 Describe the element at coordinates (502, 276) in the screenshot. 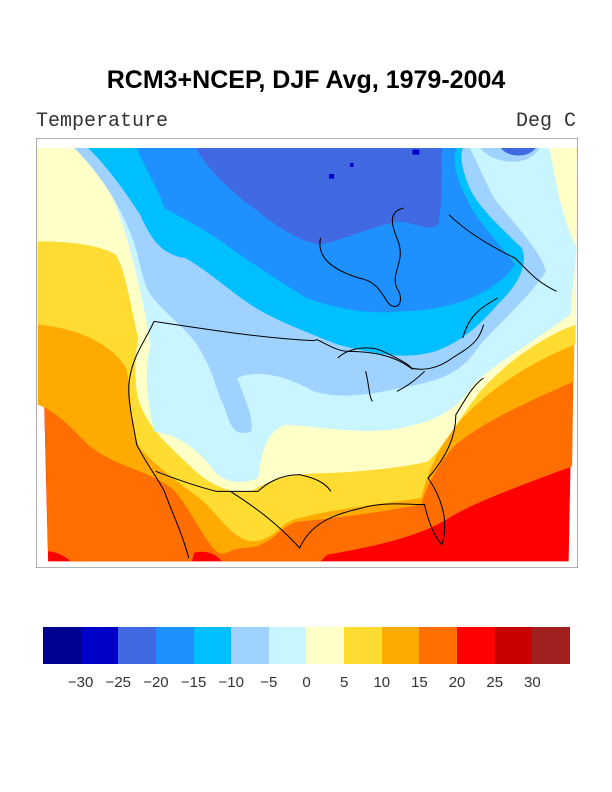

I see `labrador-coast` at that location.